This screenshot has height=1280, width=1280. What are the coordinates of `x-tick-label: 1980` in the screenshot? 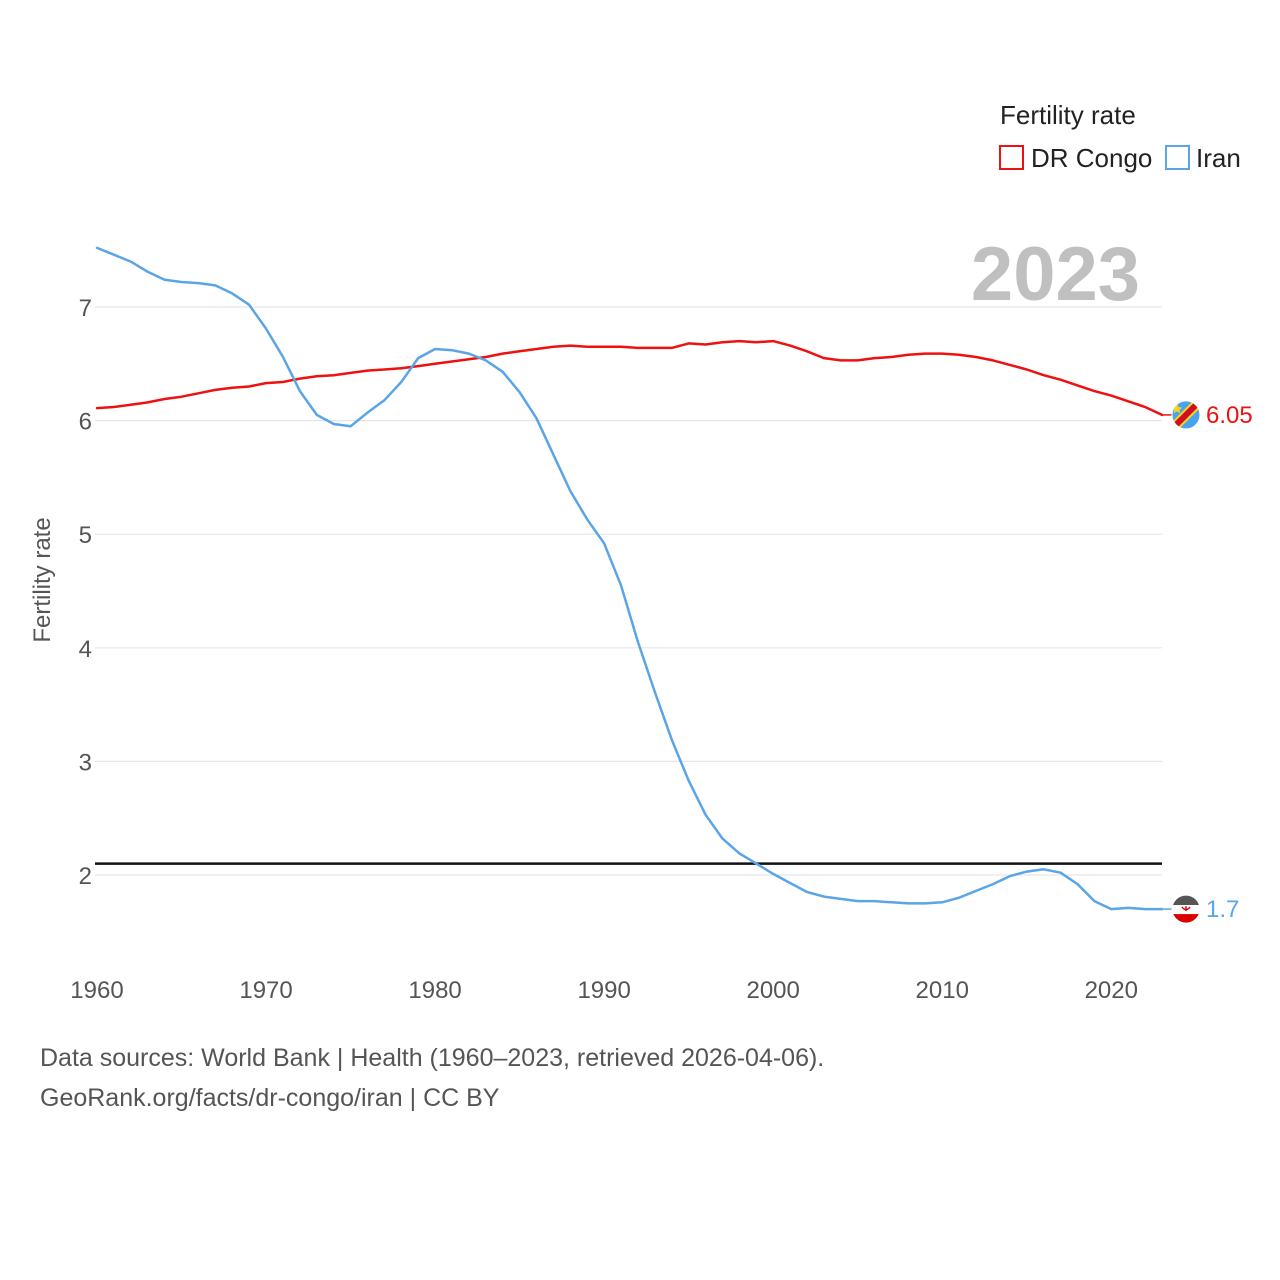 It's located at (434, 990).